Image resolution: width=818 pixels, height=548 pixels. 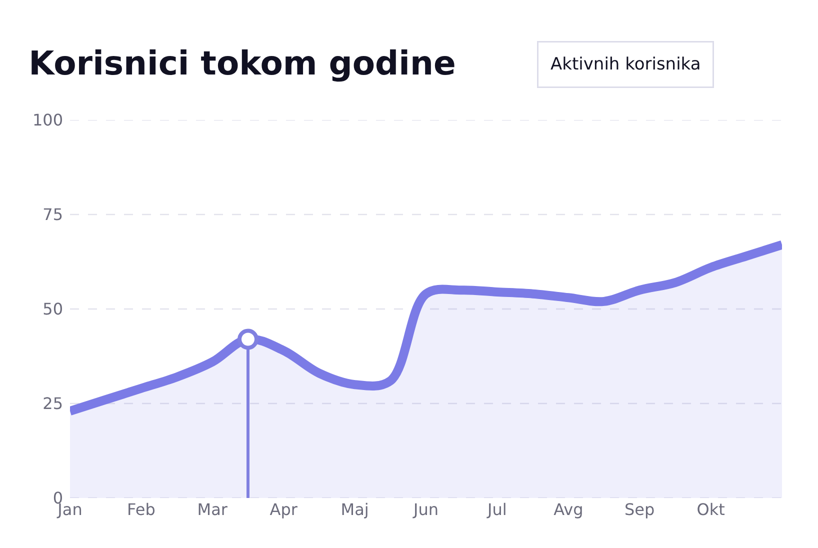 What do you see at coordinates (242, 63) in the screenshot?
I see `chart-title: Korisnici tokom godine` at bounding box center [242, 63].